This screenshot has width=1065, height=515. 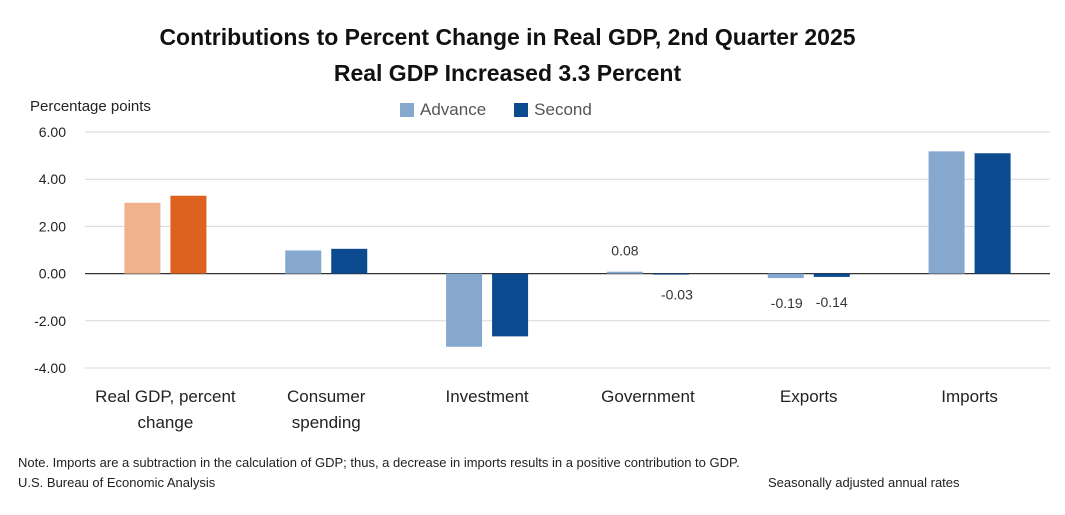 What do you see at coordinates (624, 251) in the screenshot?
I see `data-label: 0.08` at bounding box center [624, 251].